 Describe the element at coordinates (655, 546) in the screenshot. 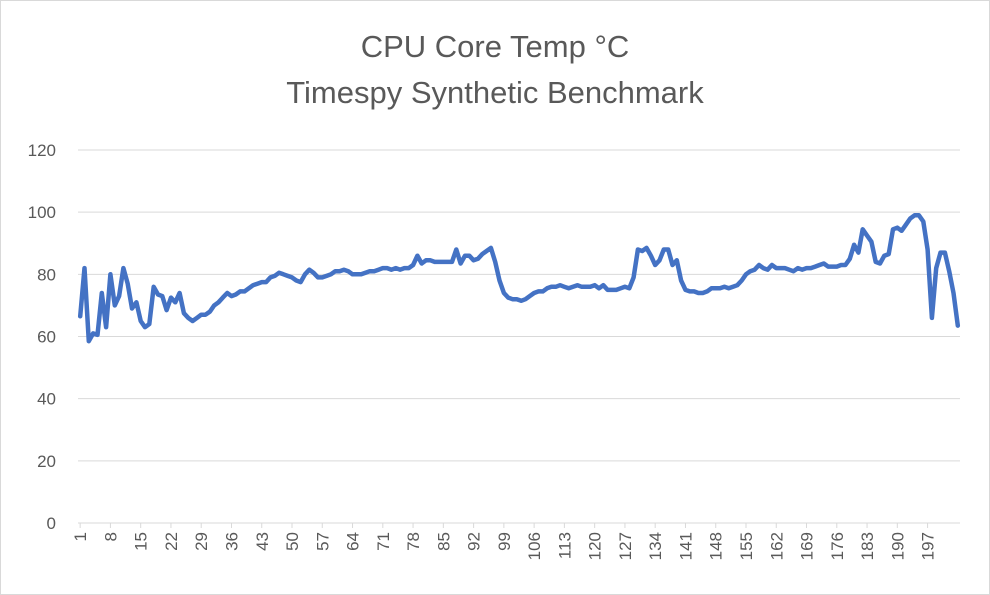

I see `x-tick-label: 134` at that location.